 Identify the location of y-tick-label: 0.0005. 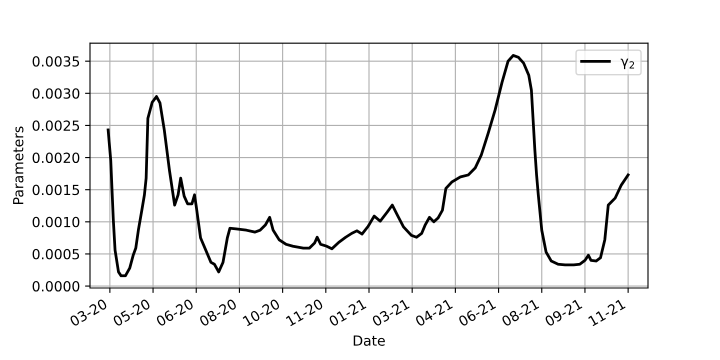
(56, 254).